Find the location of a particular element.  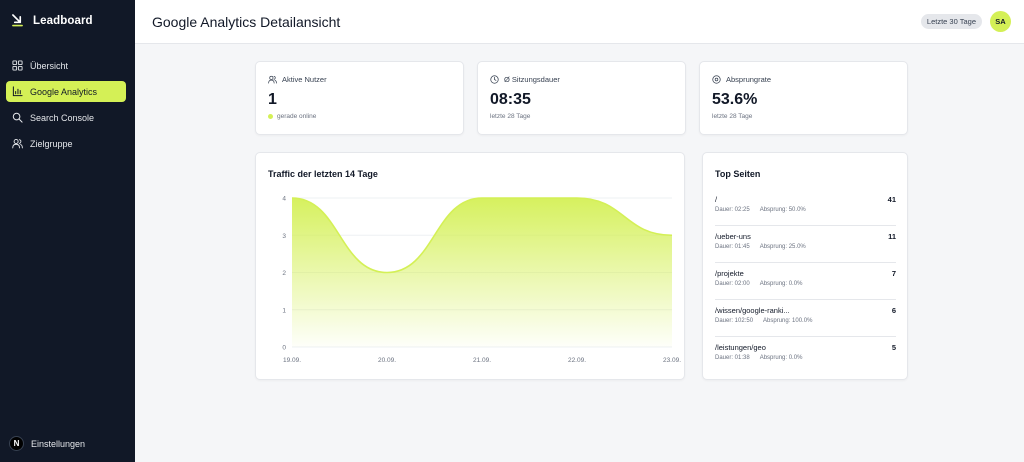

page-path: / is located at coordinates (716, 199).